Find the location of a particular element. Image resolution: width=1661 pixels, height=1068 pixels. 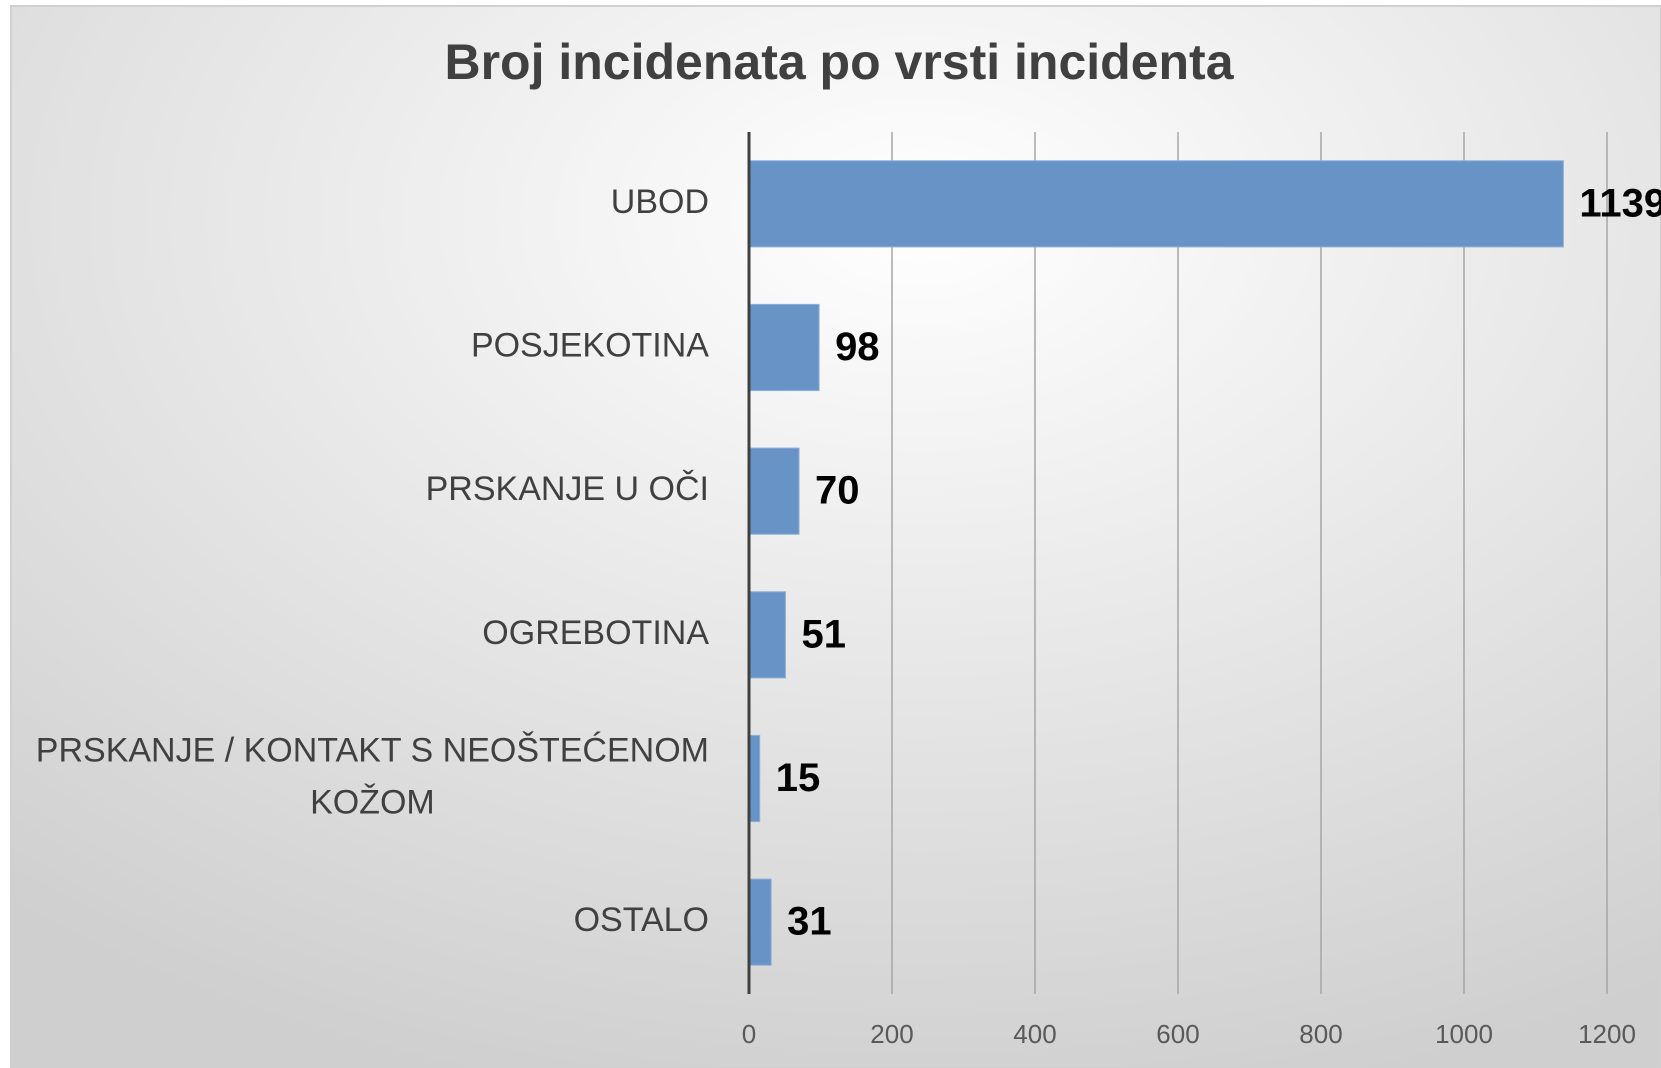

x-tick-label: 600 is located at coordinates (1177, 1034).